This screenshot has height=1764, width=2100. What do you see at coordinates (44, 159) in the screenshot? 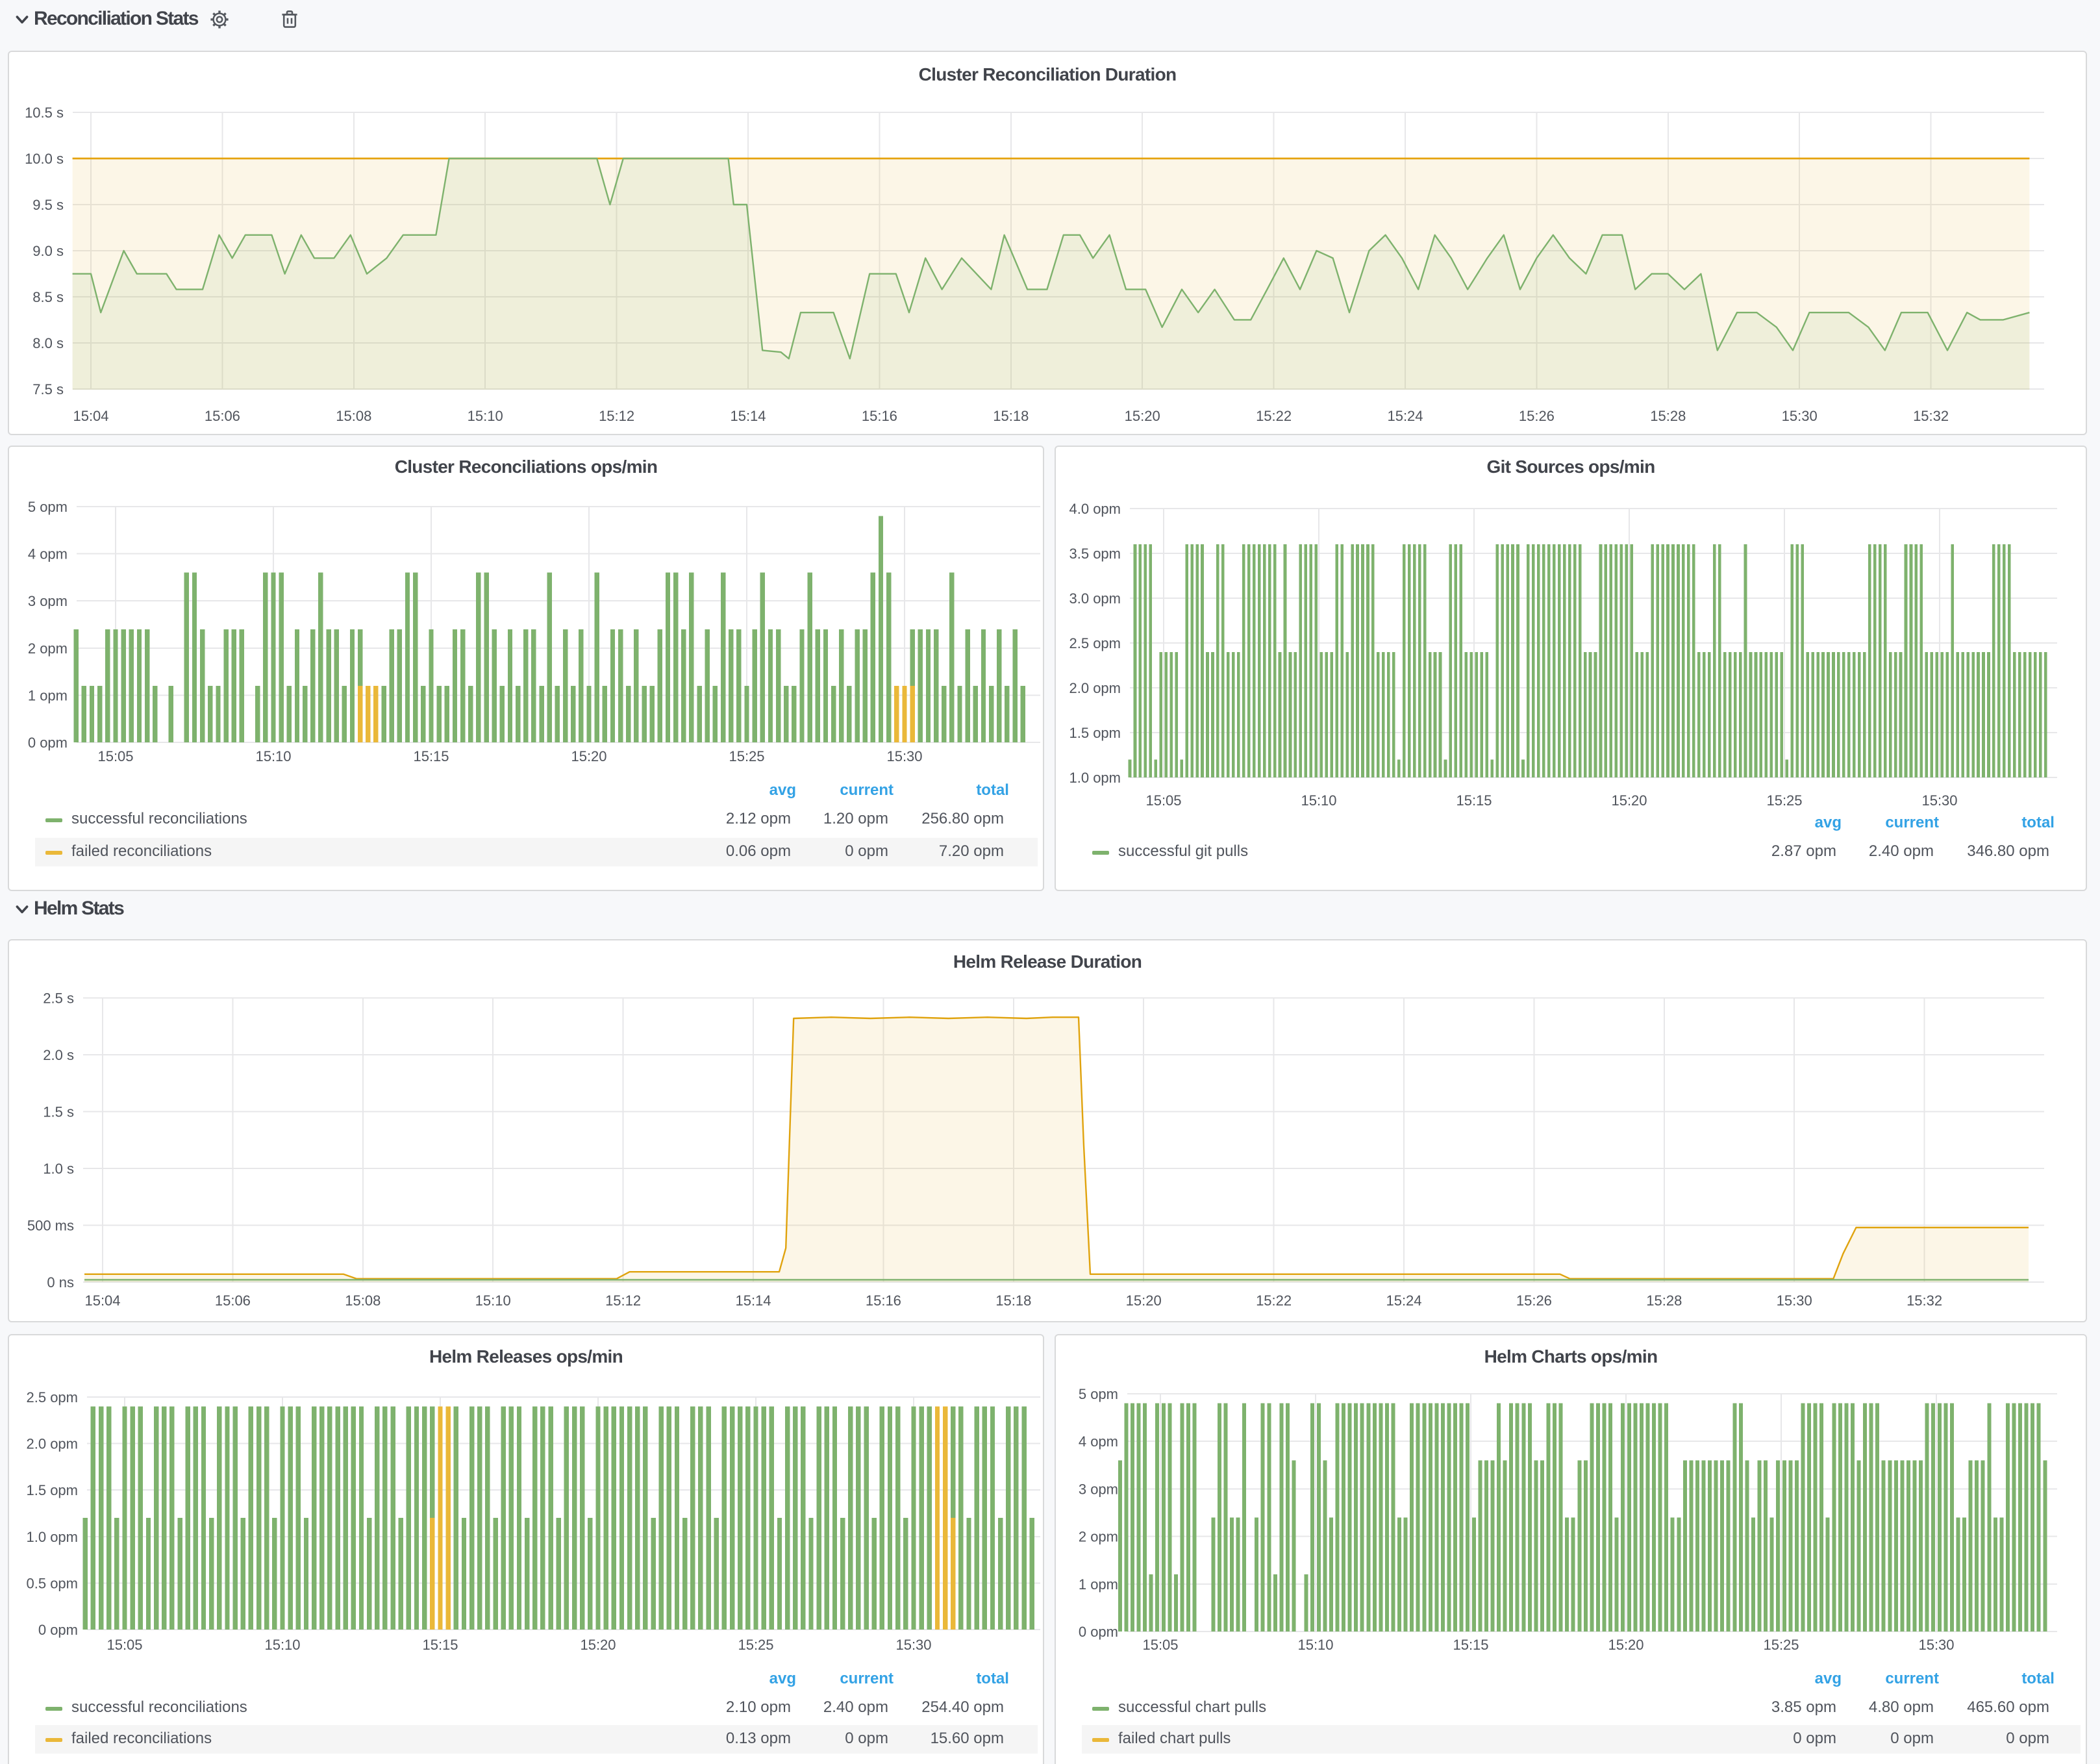
I see `svg-text: 10.0 s` at bounding box center [44, 159].